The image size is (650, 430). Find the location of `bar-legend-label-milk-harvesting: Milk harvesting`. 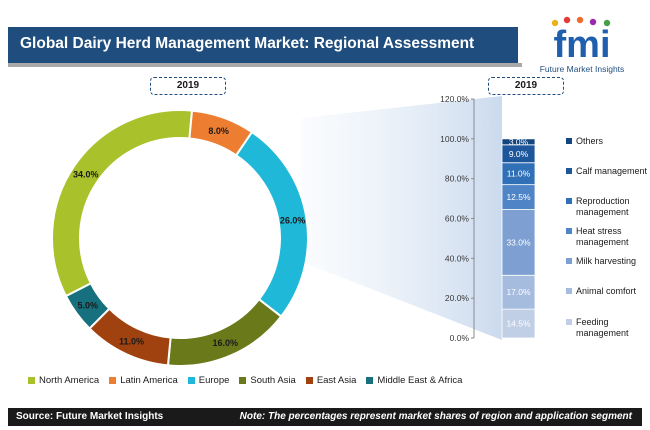

bar-legend-label-milk-harvesting: Milk harvesting is located at coordinates (606, 261).